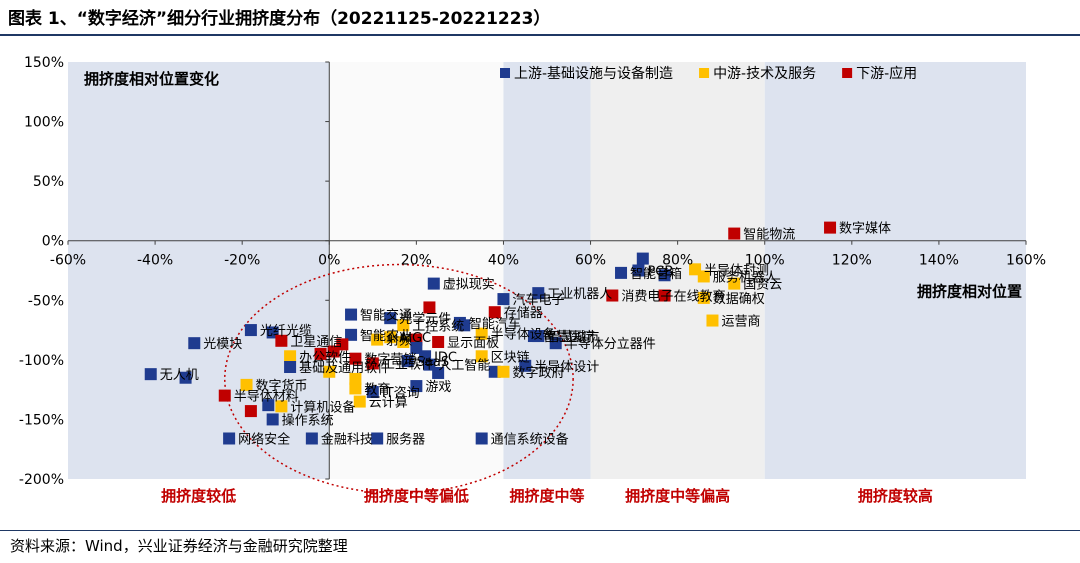  Describe the element at coordinates (505, 73) in the screenshot. I see `legend-swatch` at that location.